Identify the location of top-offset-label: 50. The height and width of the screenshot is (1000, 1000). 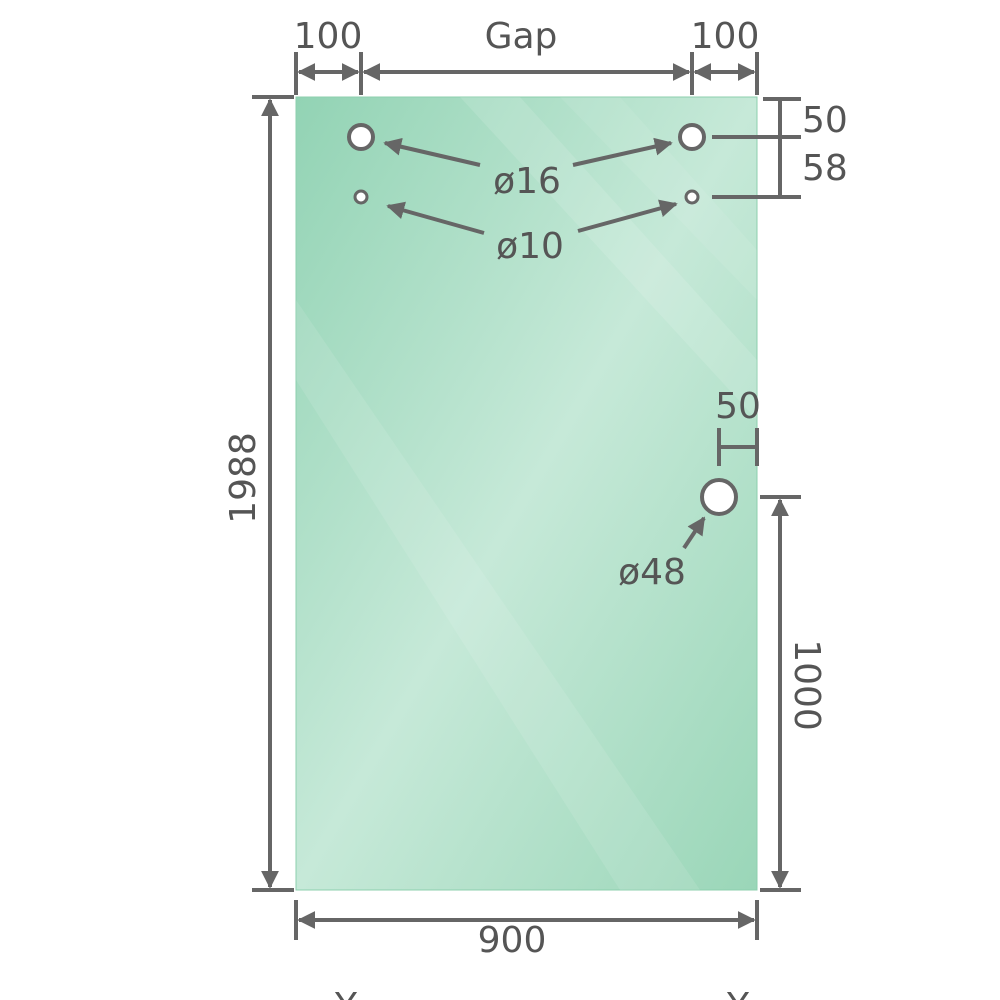
(825, 120).